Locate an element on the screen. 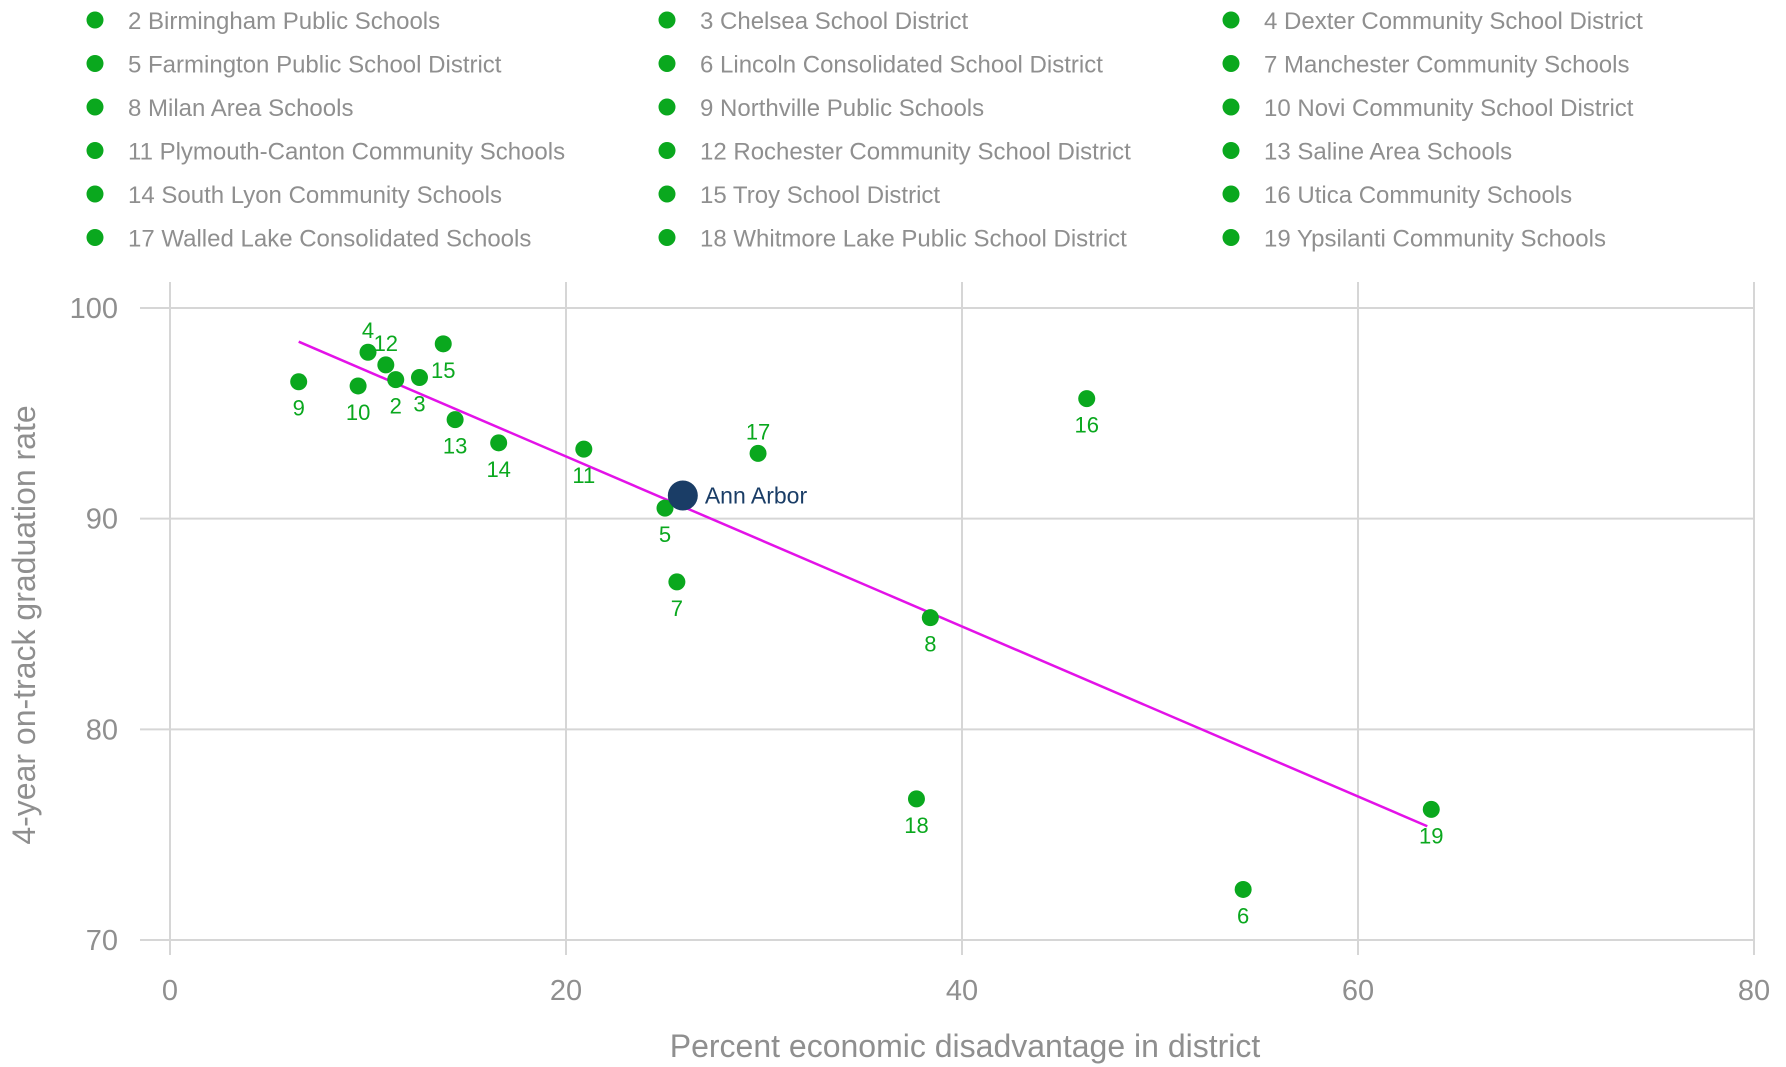 This screenshot has height=1067, width=1786. point-label-10: 10 is located at coordinates (358, 412).